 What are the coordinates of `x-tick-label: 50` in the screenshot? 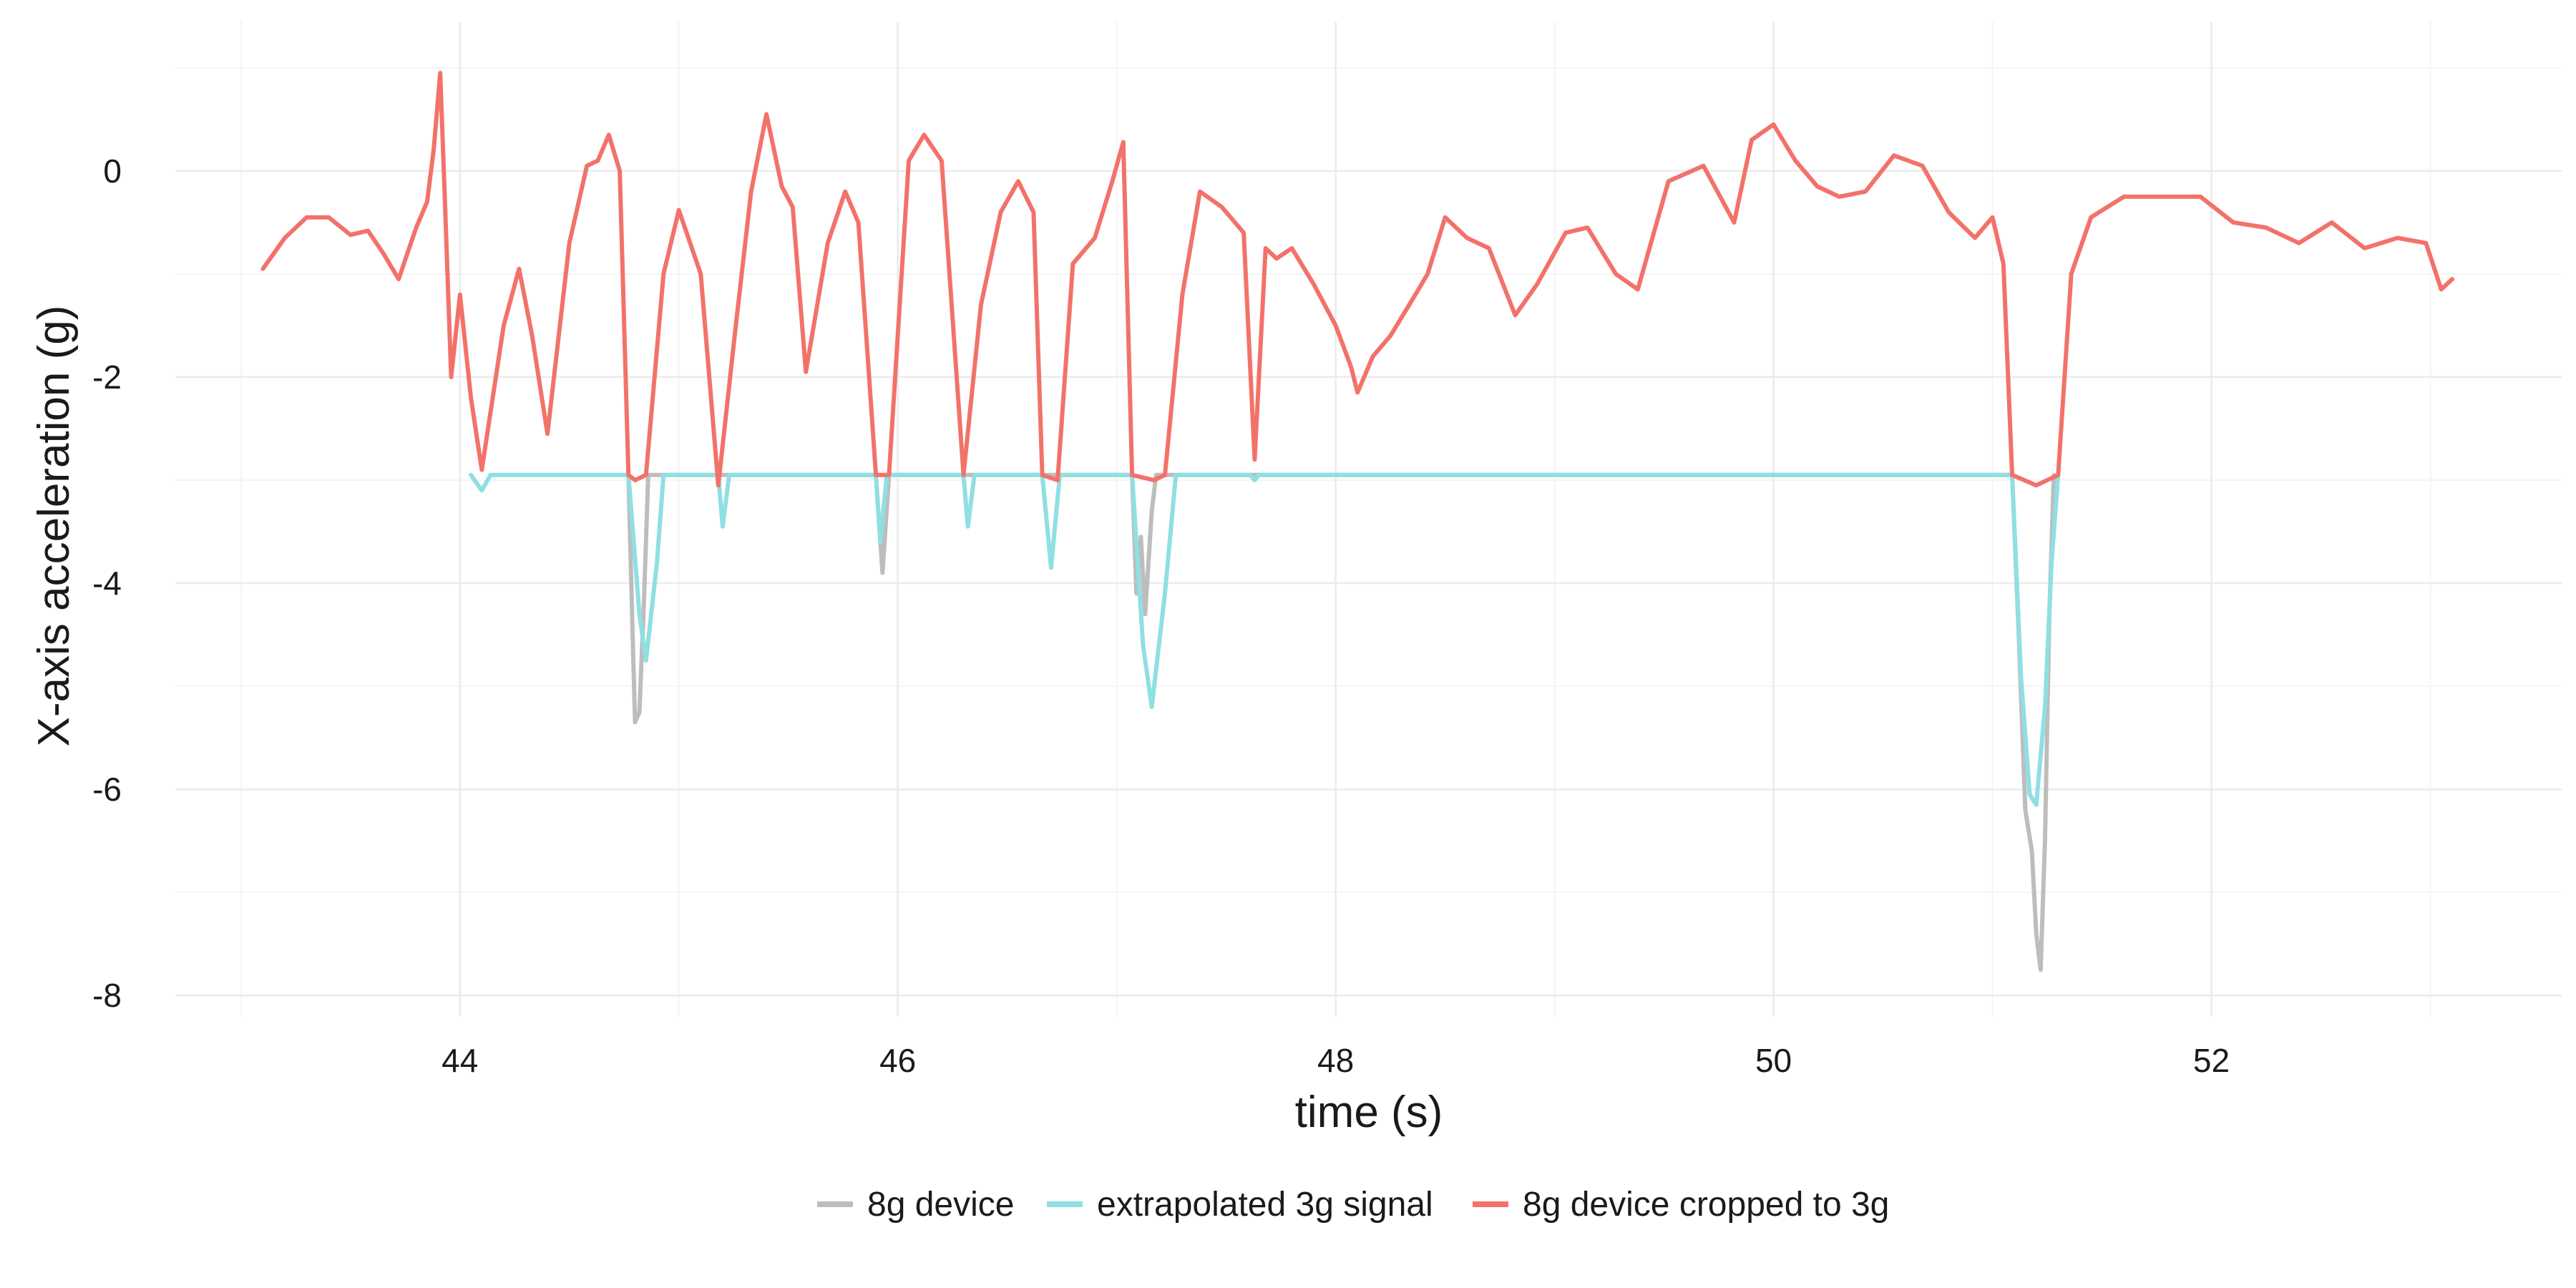 It's located at (1773, 1060).